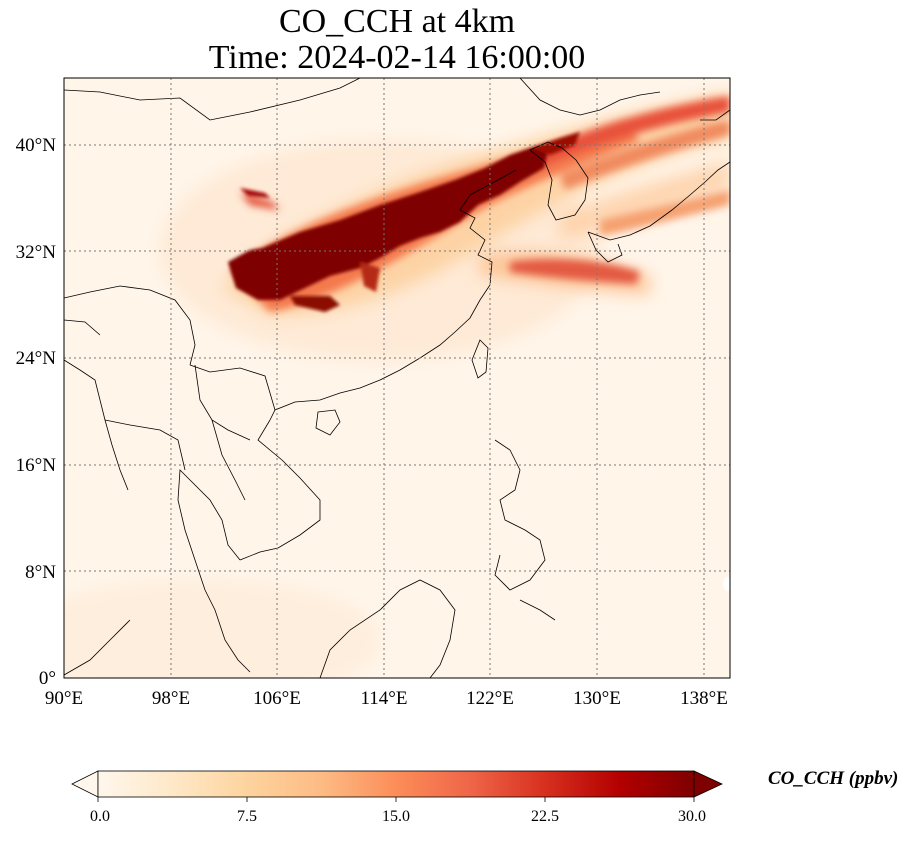 This screenshot has height=841, width=921. I want to click on lat-tick-label: 24°N, so click(36, 358).